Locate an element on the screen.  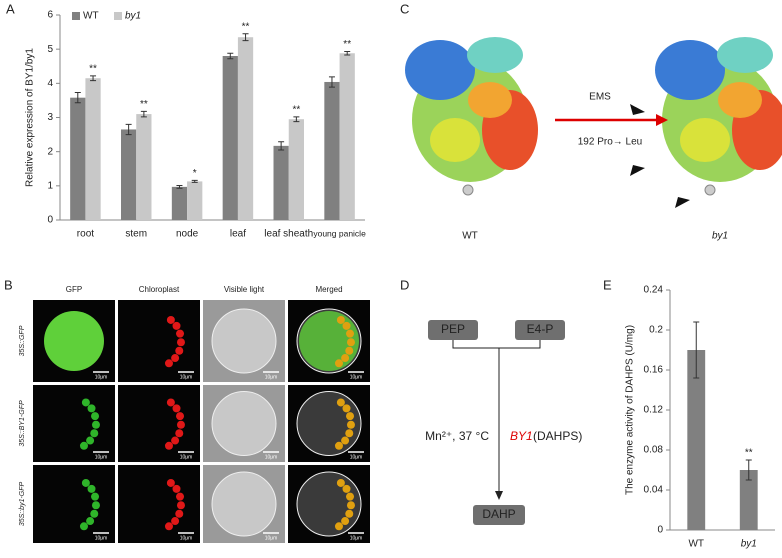
enzyme: BY1 is located at coordinates (521, 436).